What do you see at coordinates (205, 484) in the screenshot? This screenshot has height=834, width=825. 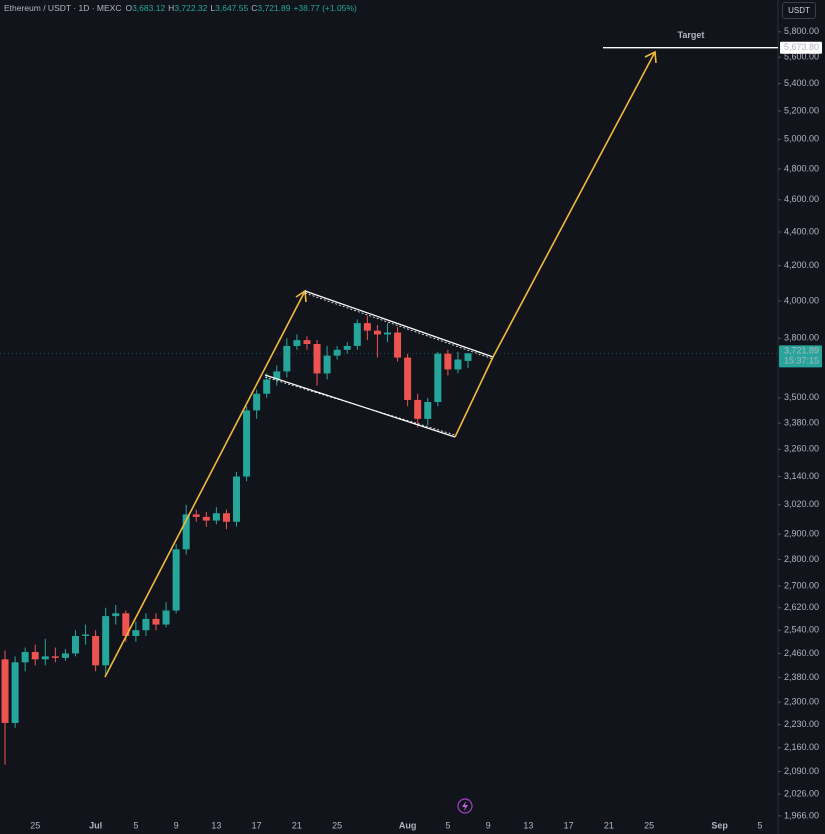 I see `flagpole-arrow` at bounding box center [205, 484].